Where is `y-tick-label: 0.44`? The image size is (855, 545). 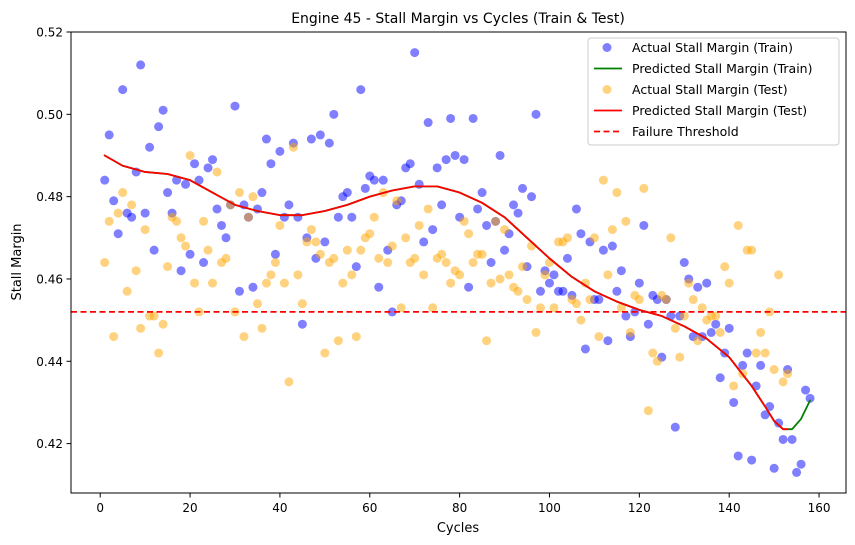
y-tick-label: 0.44 is located at coordinates (49, 362).